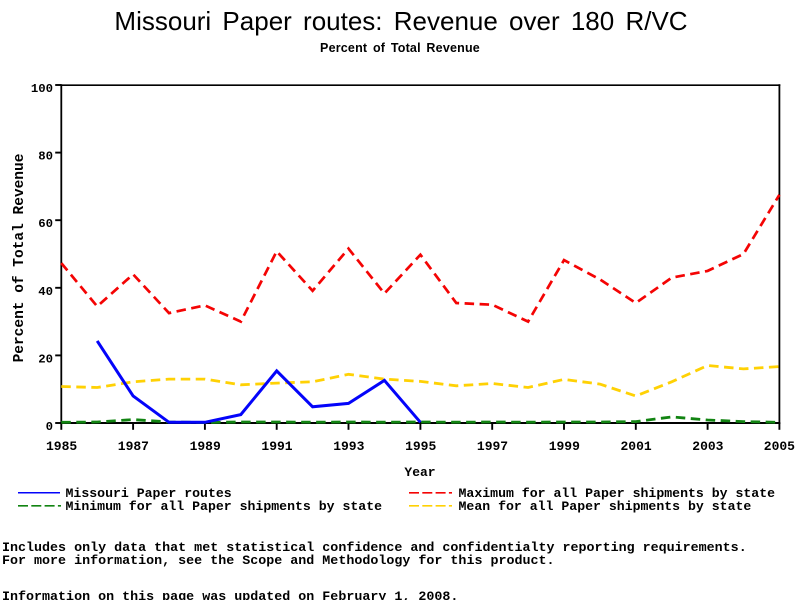 This screenshot has width=800, height=600. Describe the element at coordinates (492, 446) in the screenshot. I see `svg-text: 1997` at that location.